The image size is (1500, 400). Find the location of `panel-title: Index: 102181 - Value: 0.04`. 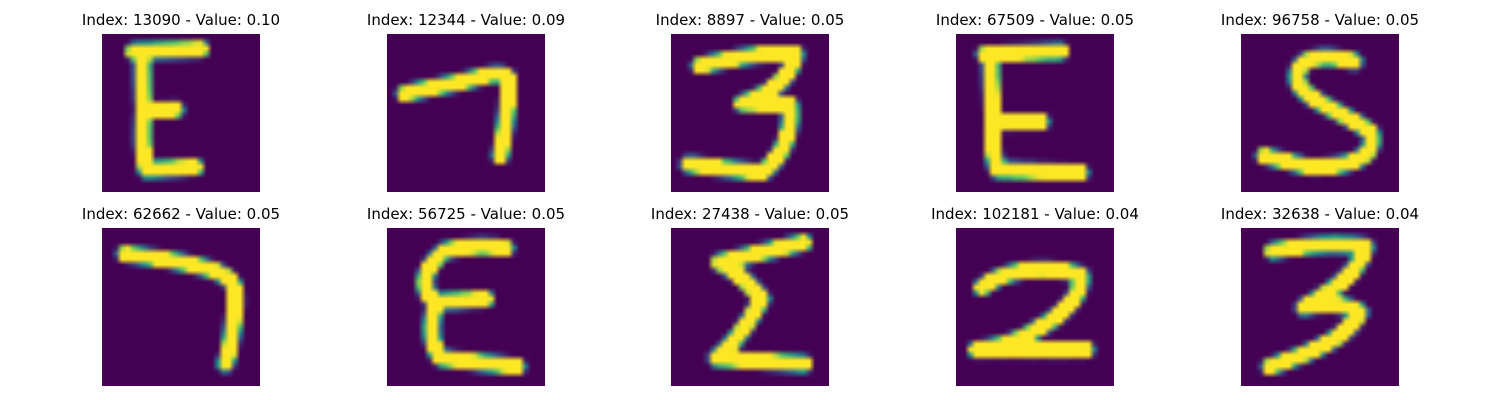

panel-title: Index: 102181 - Value: 0.04 is located at coordinates (1035, 214).